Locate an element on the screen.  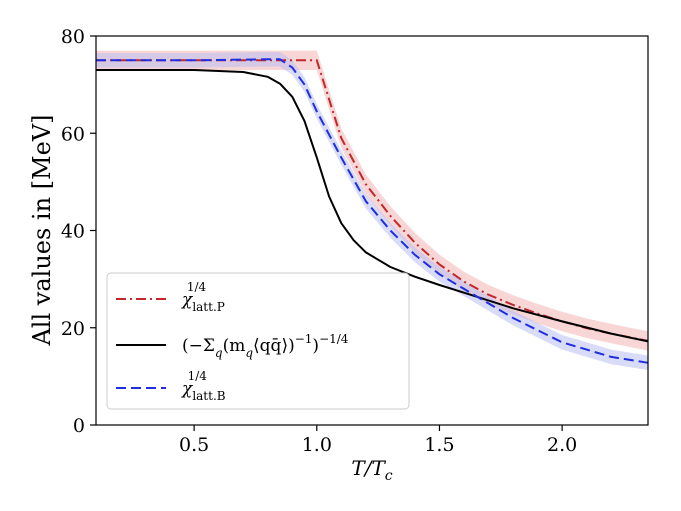
y-tick-label: 20 is located at coordinates (73, 329).